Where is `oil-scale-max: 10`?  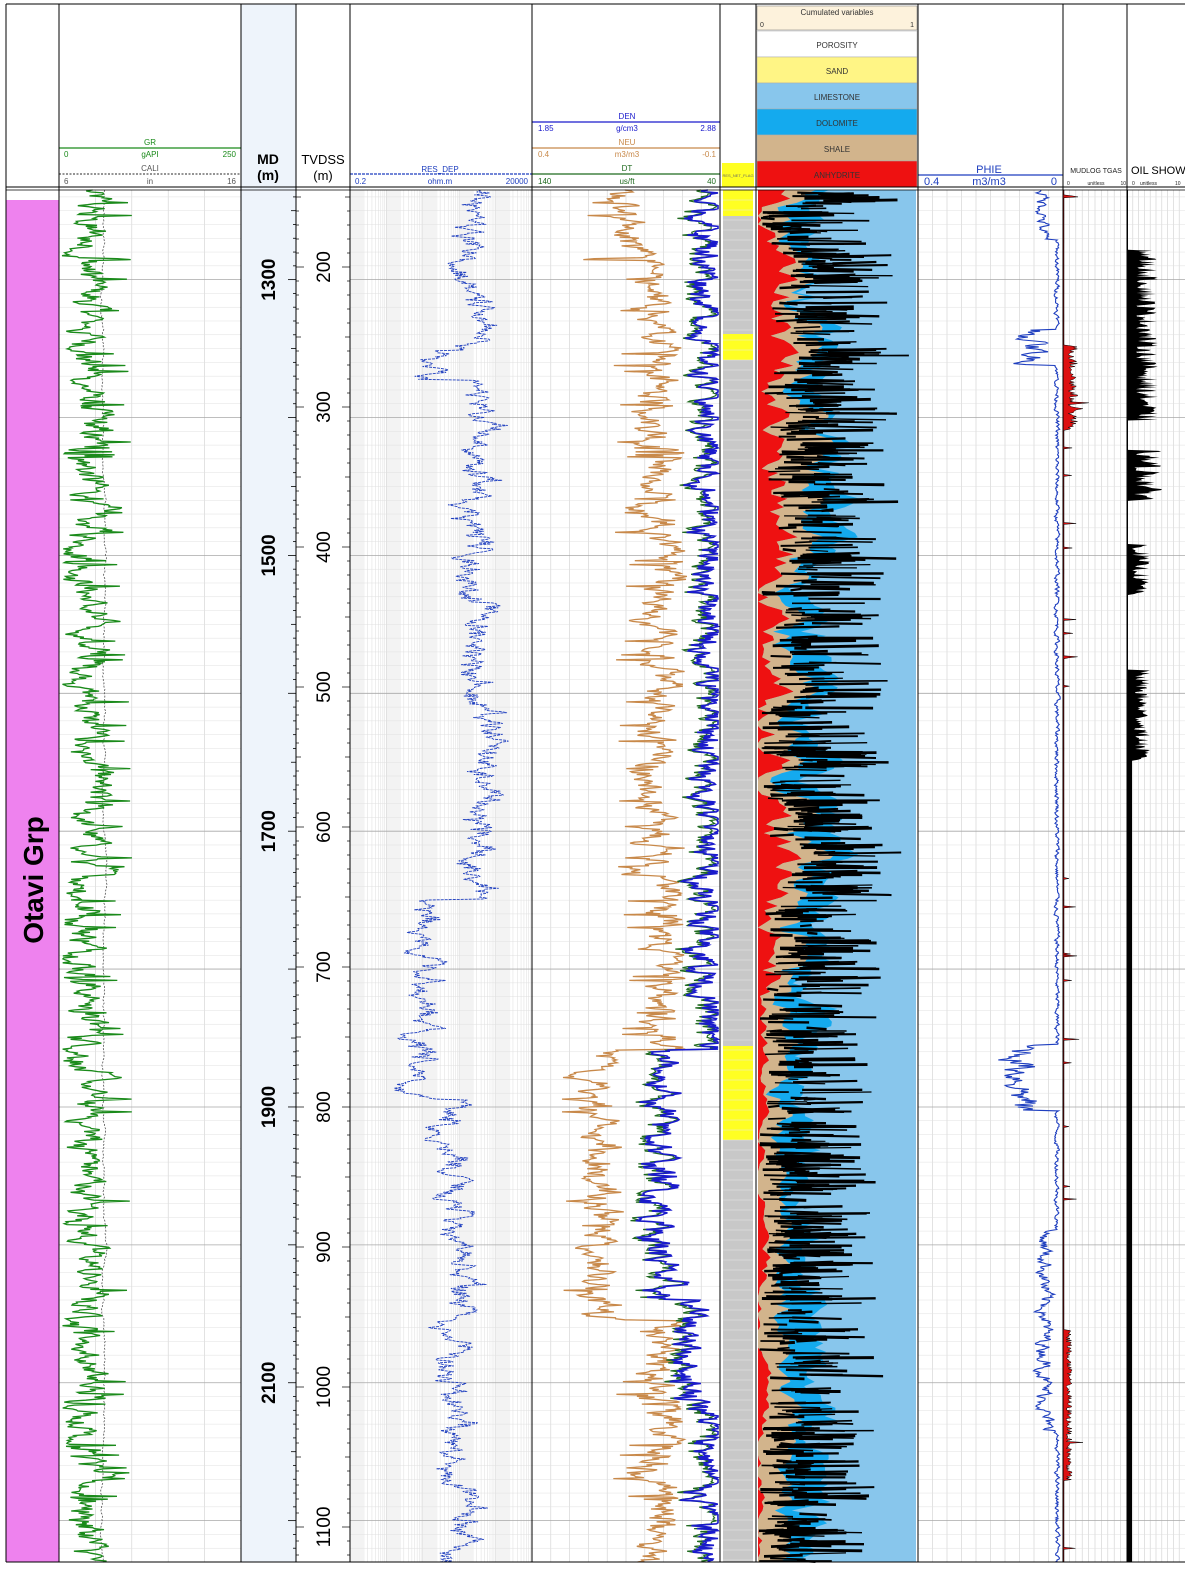 oil-scale-max: 10 is located at coordinates (1178, 184).